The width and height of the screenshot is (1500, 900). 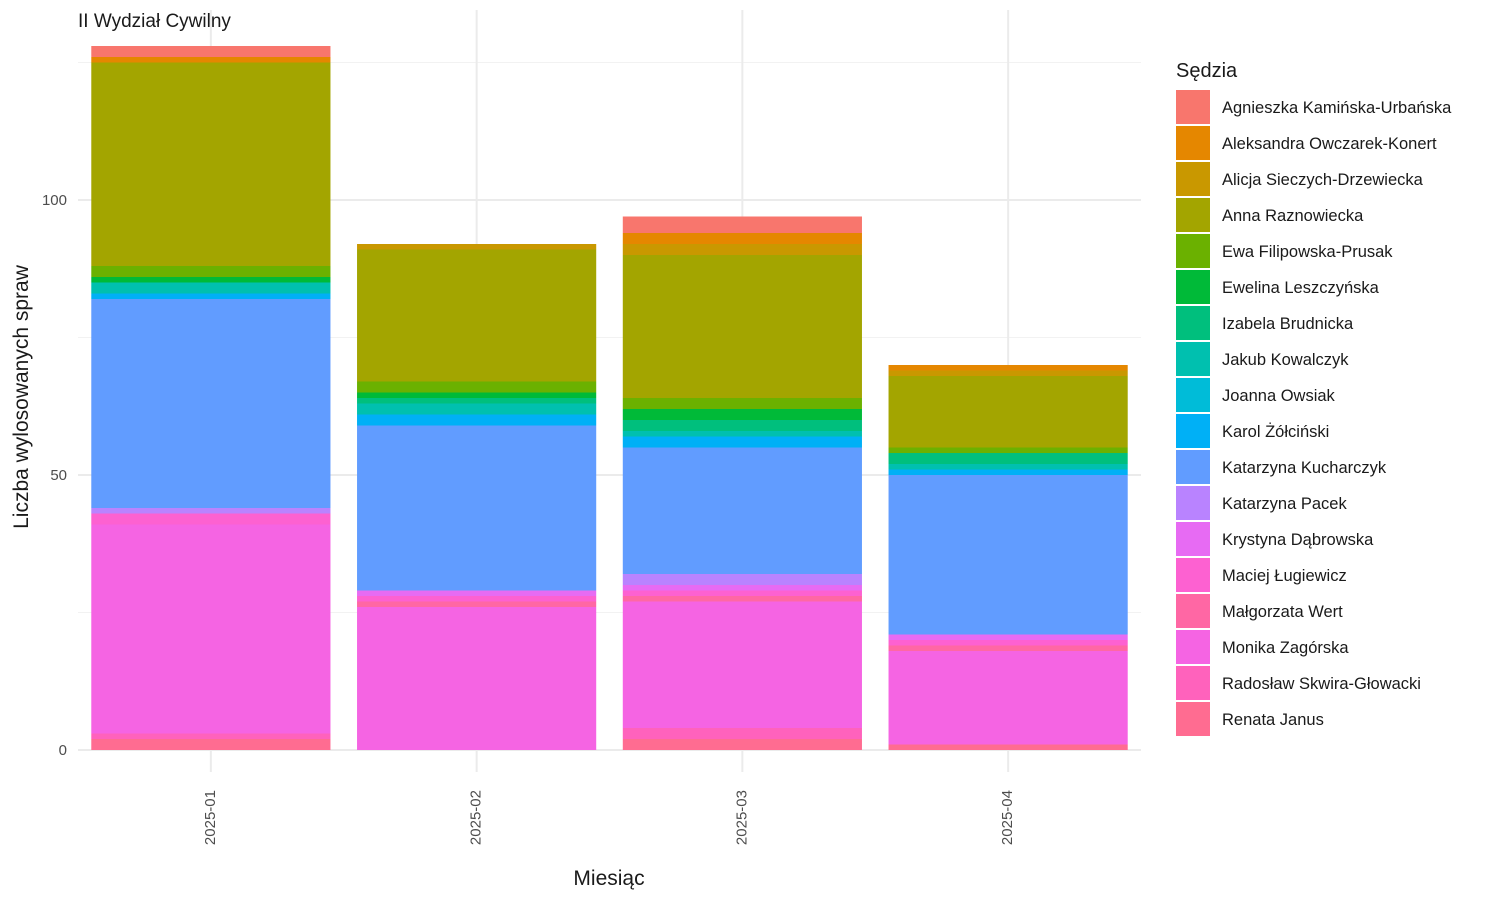 I want to click on bar-segment: Anna Raznowiecka – 2025-01: 37, so click(x=211, y=164).